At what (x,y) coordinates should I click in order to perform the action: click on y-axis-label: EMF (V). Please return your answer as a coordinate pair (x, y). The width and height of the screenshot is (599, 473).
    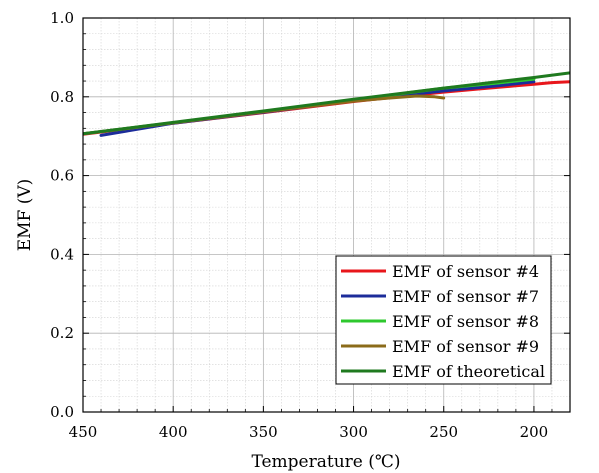
    Looking at the image, I should click on (25, 215).